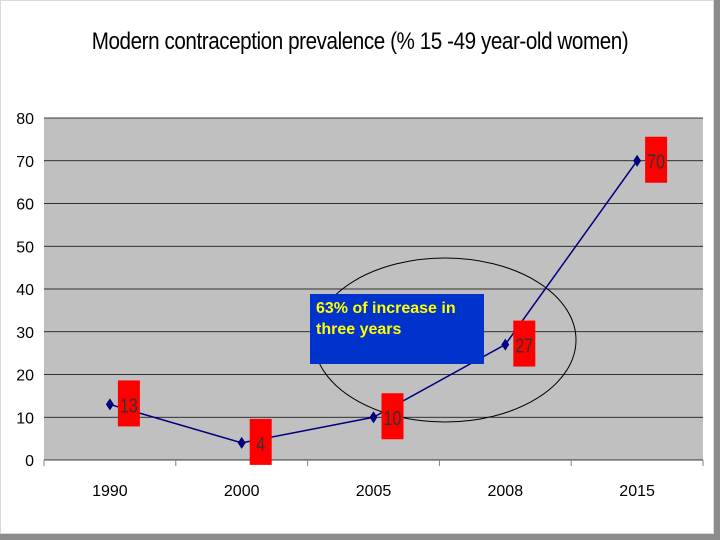  Describe the element at coordinates (397, 329) in the screenshot. I see `annotation-callout: 63% of increase in three years` at that location.